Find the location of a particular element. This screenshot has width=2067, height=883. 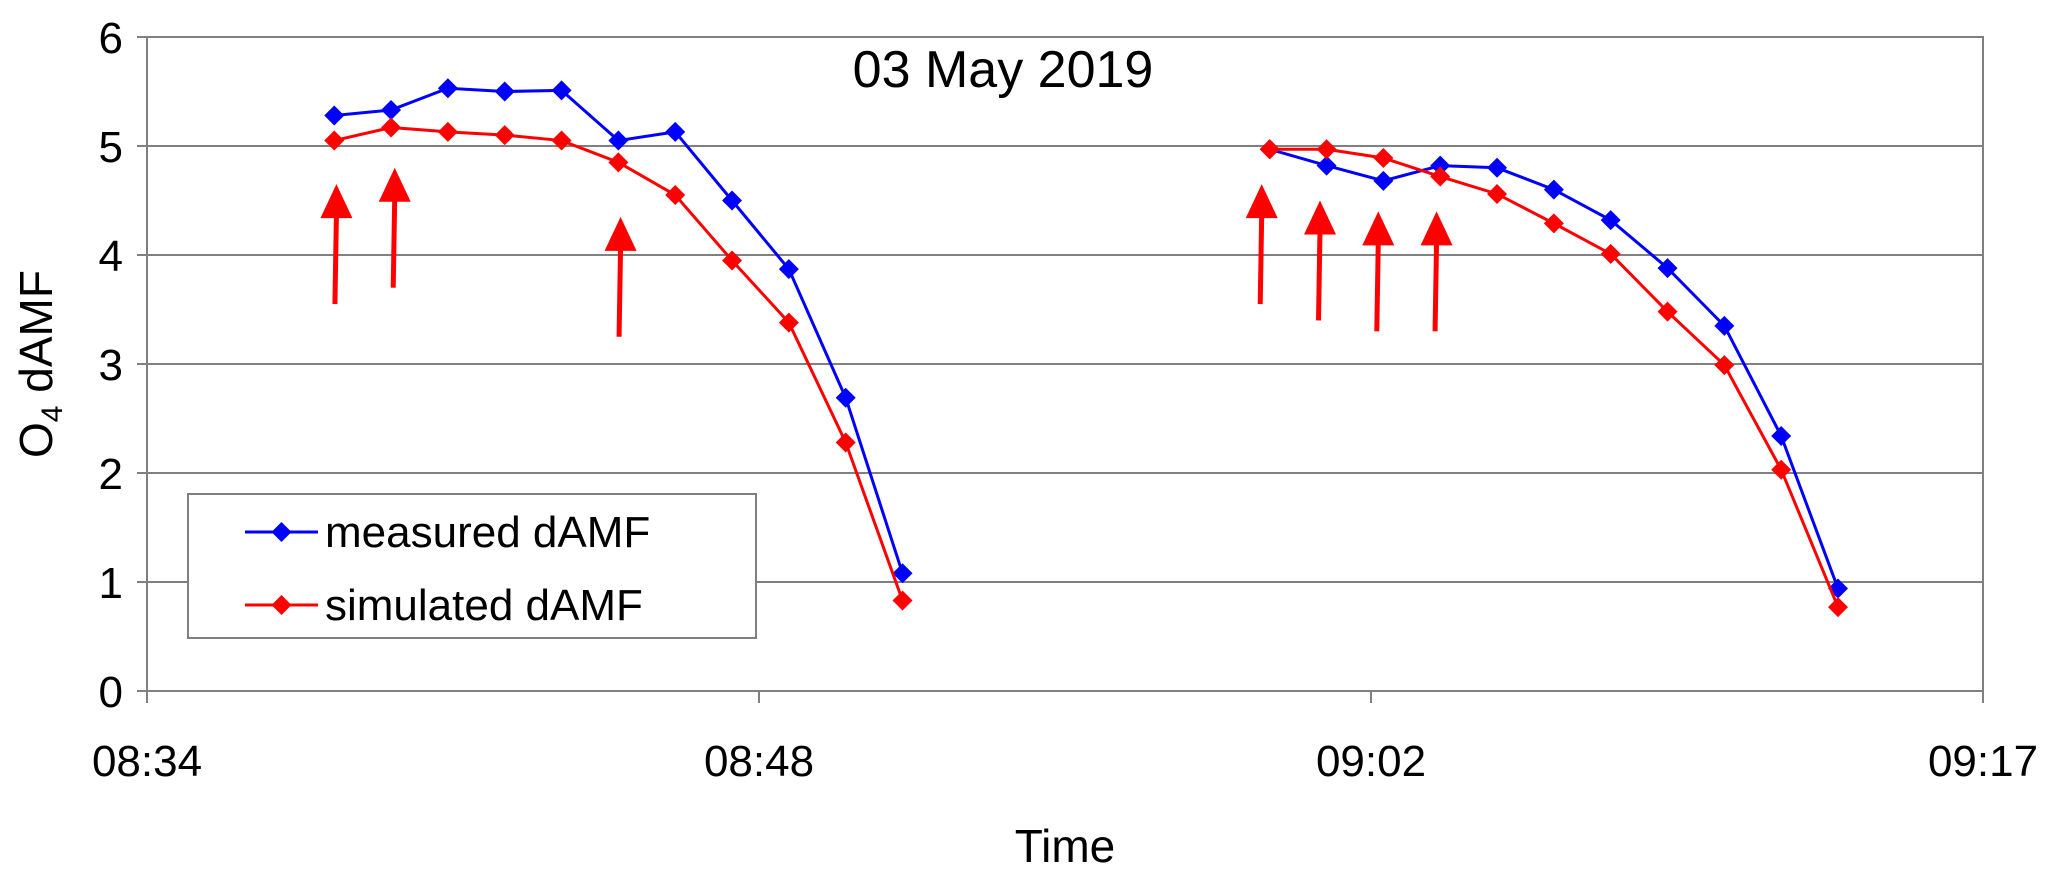

legend: measured dAMF simulated dAMF is located at coordinates (472, 566).